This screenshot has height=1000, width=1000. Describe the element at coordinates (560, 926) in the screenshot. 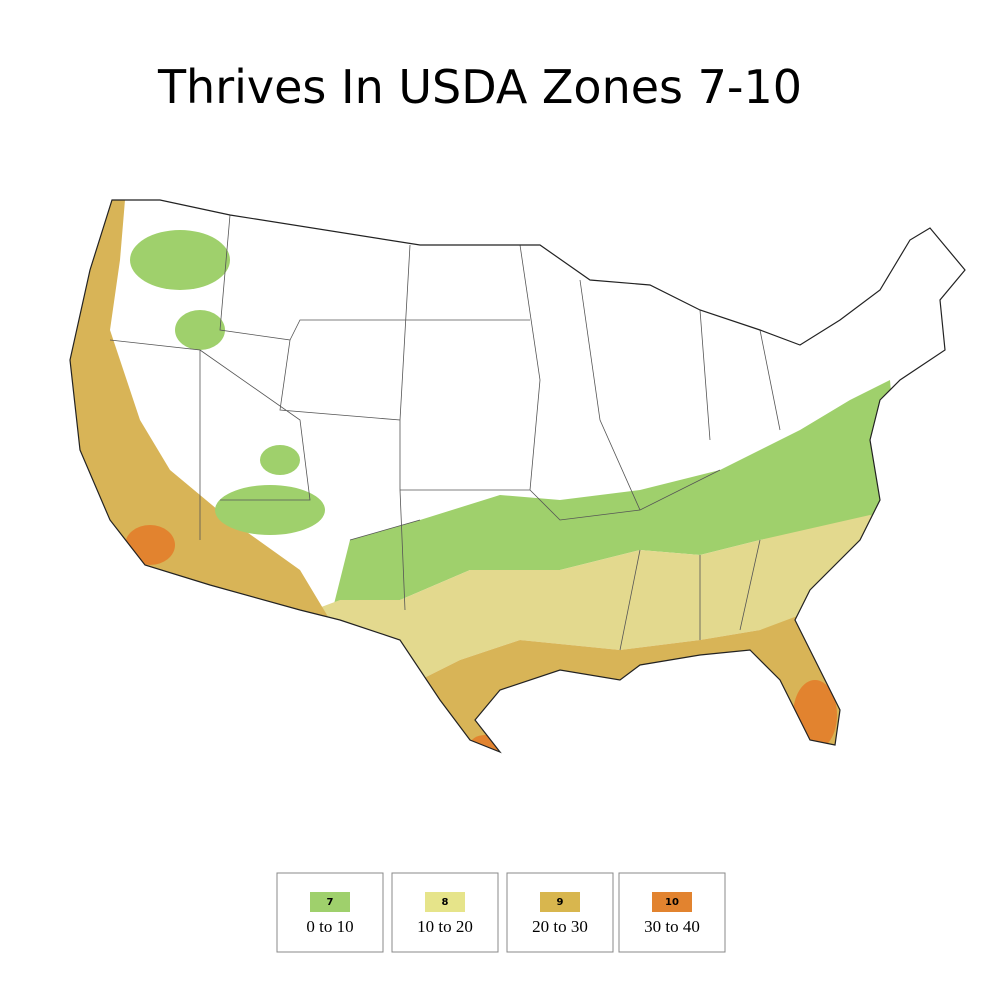

I see `legend-range: 20 to 30` at that location.